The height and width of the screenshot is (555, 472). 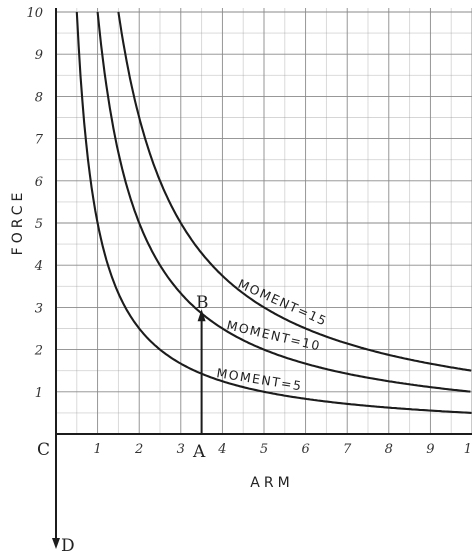 I want to click on point-label-a: A, so click(x=199, y=452).